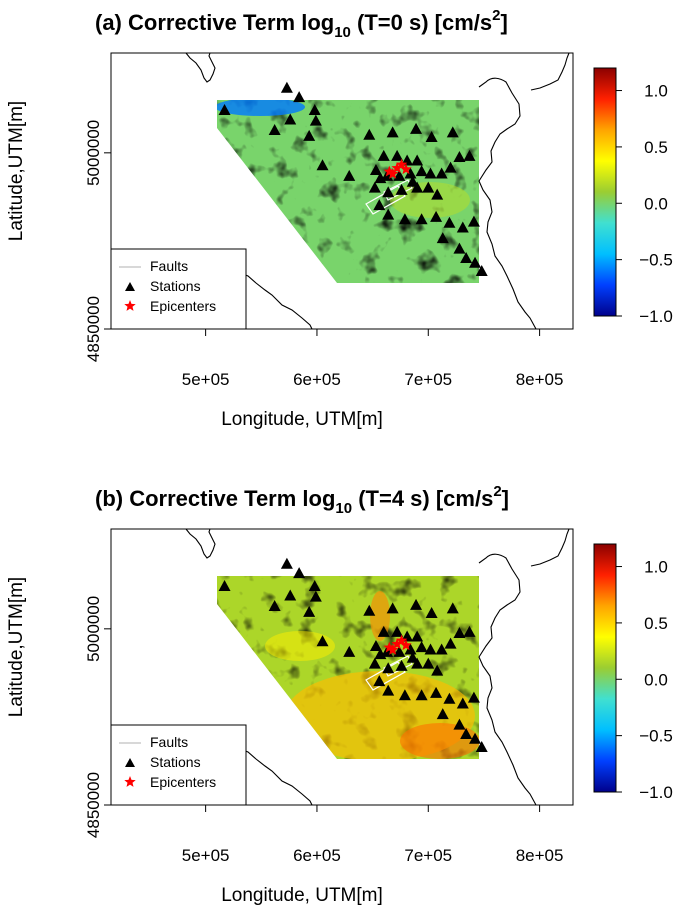 This screenshot has height=909, width=685. Describe the element at coordinates (656, 679) in the screenshot. I see `colorbar-tick-label: 0.0` at that location.